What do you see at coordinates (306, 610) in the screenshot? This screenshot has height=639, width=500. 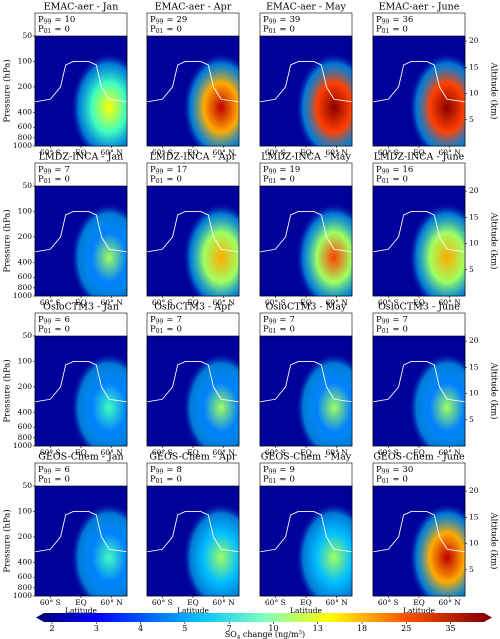 I see `x-axis-label: Latitude` at bounding box center [306, 610].